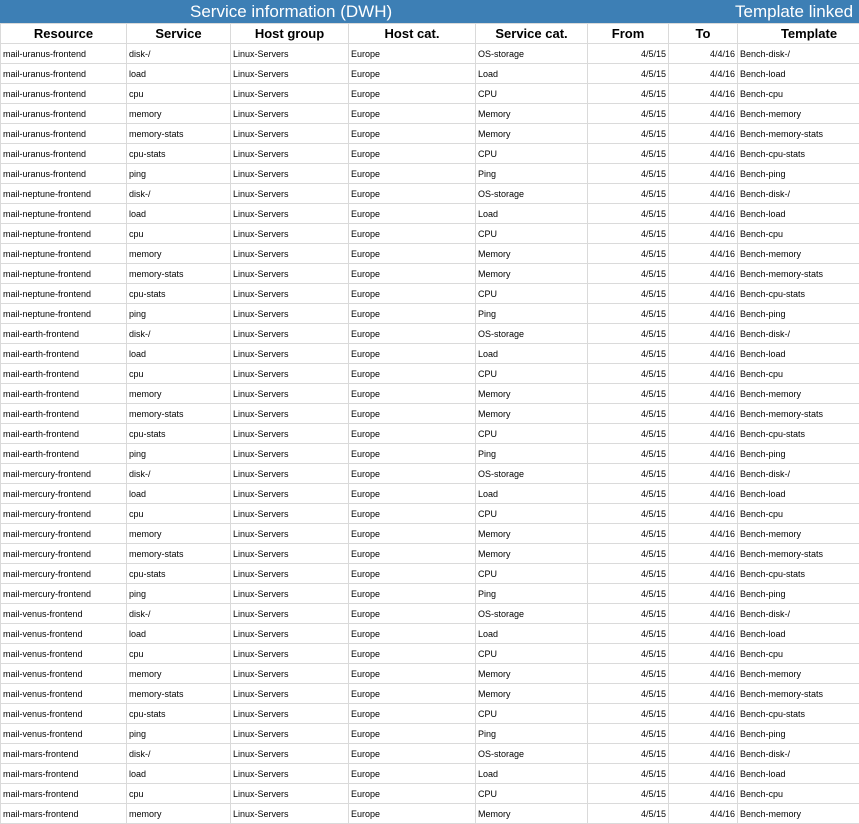  Describe the element at coordinates (178, 313) in the screenshot. I see `cell-service: ping` at that location.